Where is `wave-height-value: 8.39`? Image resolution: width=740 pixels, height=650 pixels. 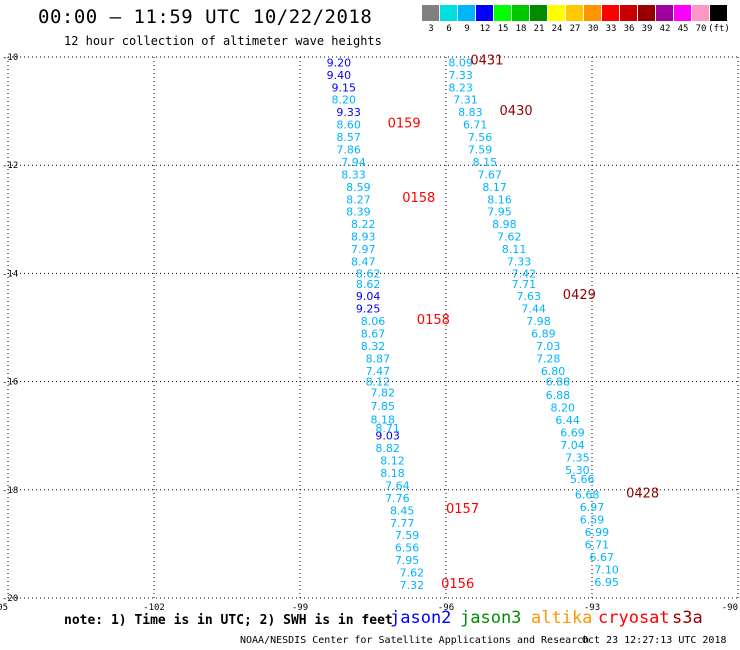 wave-height-value: 8.39 is located at coordinates (358, 212).